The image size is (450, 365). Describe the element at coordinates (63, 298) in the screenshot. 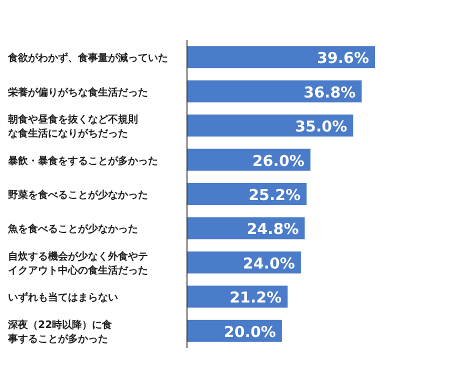

I see `y-tick-label: いずれも当てはまらない` at that location.